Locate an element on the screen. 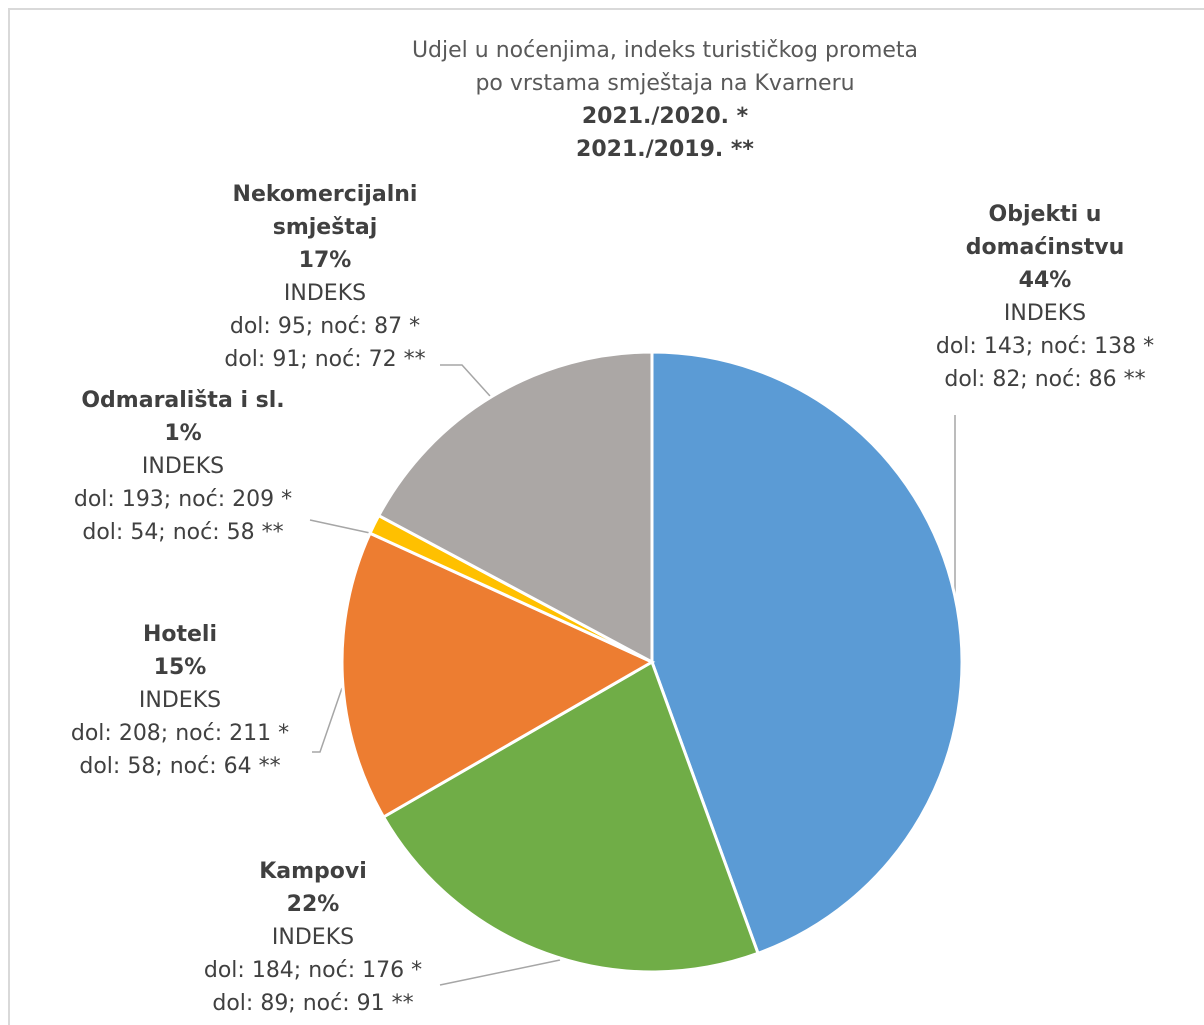 The image size is (1204, 1025). title-line: po vrstama smještaja na Kvarneru is located at coordinates (665, 83).